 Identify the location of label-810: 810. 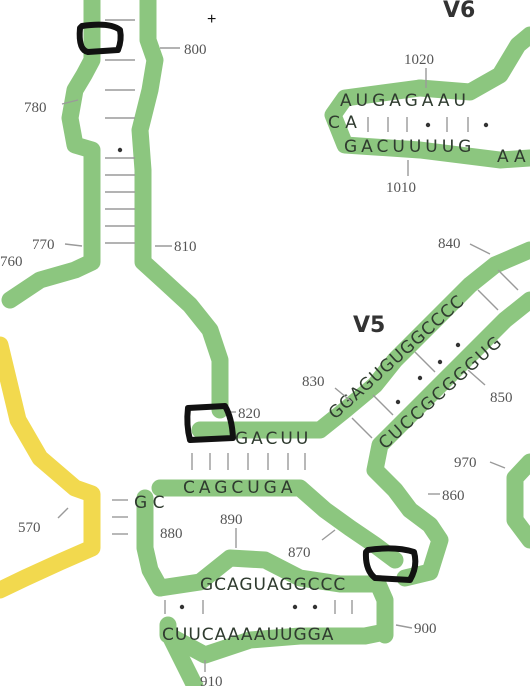
(185, 247).